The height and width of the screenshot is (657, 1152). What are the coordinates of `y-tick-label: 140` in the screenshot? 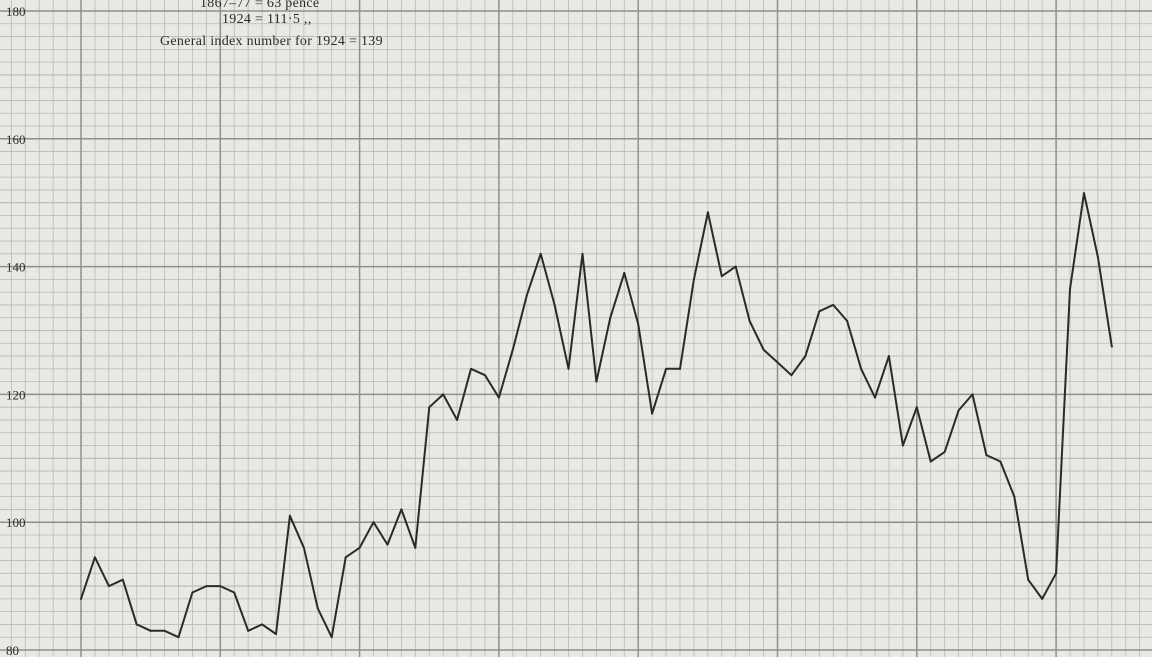 It's located at (16, 267).